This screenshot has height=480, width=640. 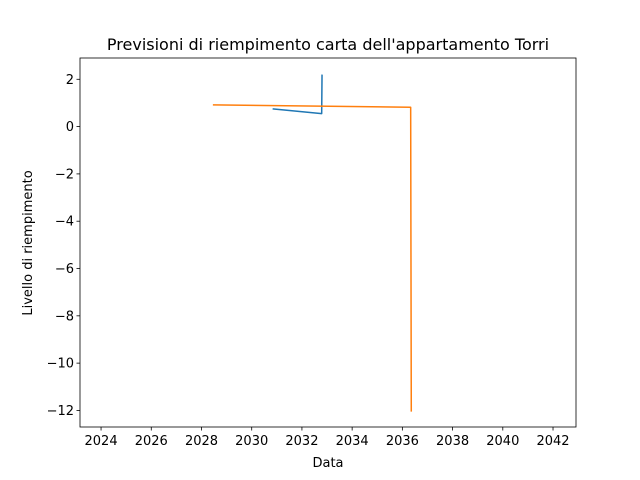 What do you see at coordinates (552, 441) in the screenshot?
I see `x-tick-label-2042: 2042` at bounding box center [552, 441].